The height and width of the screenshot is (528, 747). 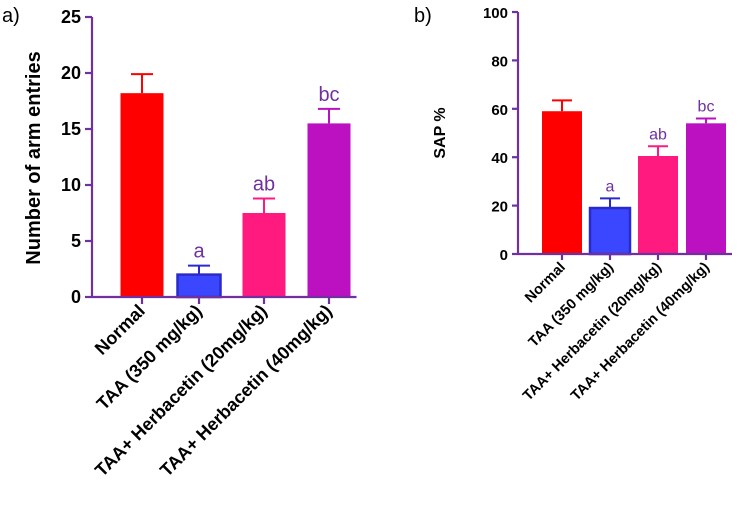 I want to click on y-tick-label-100: 100, so click(x=495, y=13).